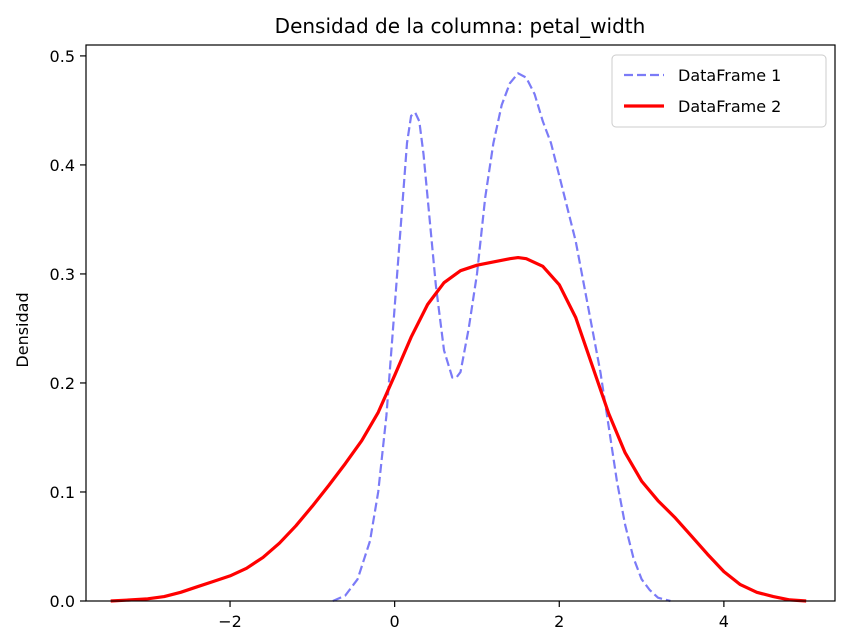 This screenshot has width=849, height=642. I want to click on legend-box, so click(719, 91).